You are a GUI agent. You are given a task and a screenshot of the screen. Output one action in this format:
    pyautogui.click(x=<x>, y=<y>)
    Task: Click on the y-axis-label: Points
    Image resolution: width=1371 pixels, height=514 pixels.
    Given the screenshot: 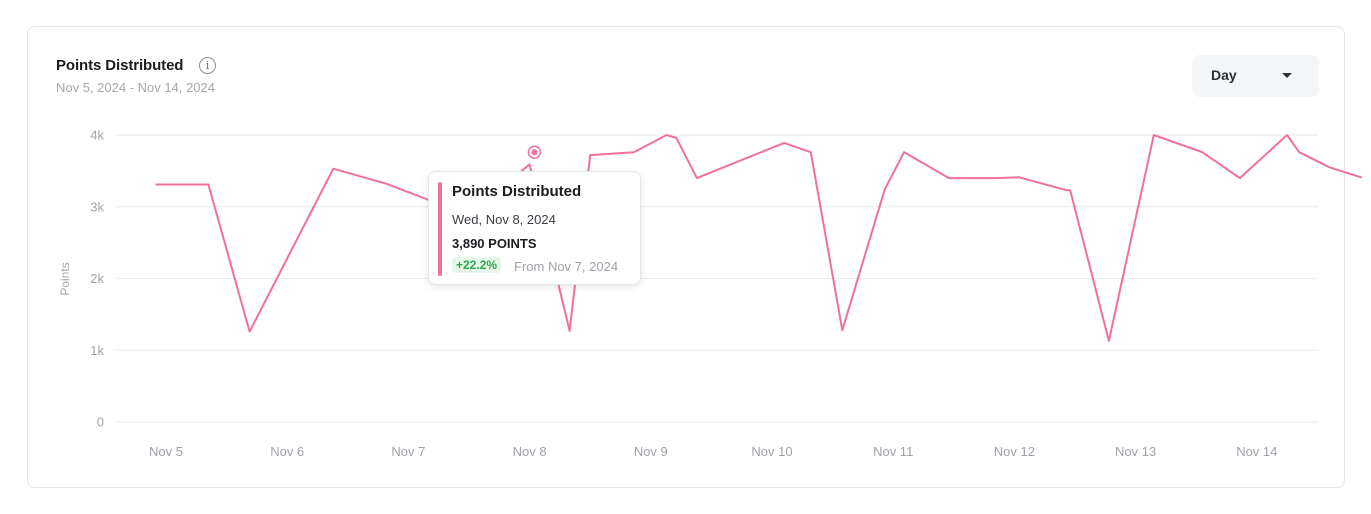 What is the action you would take?
    pyautogui.click(x=65, y=278)
    